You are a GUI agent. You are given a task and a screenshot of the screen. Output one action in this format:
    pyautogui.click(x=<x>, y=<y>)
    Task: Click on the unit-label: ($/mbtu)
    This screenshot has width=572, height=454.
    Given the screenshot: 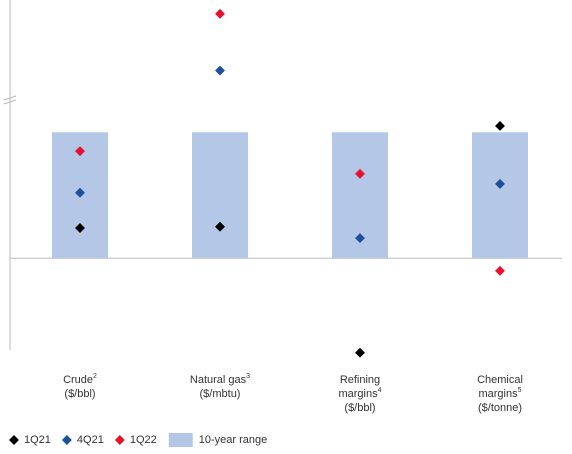 What is the action you would take?
    pyautogui.click(x=220, y=394)
    